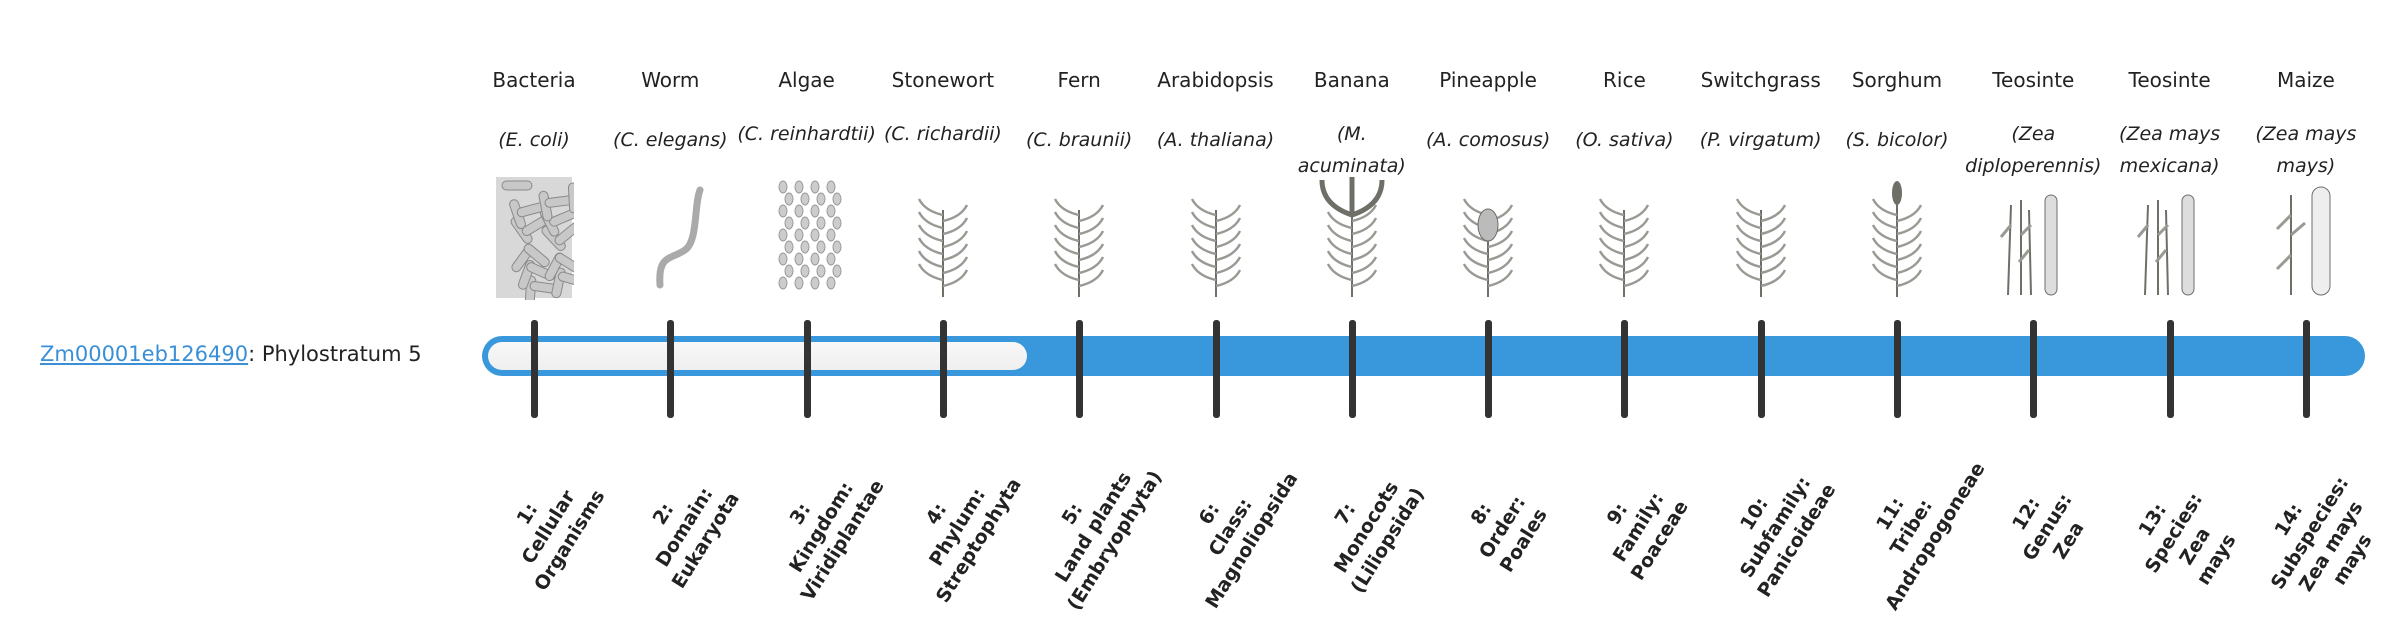 The width and height of the screenshot is (2400, 634). I want to click on organism-species-name: (Zea mays mays), so click(2306, 150).